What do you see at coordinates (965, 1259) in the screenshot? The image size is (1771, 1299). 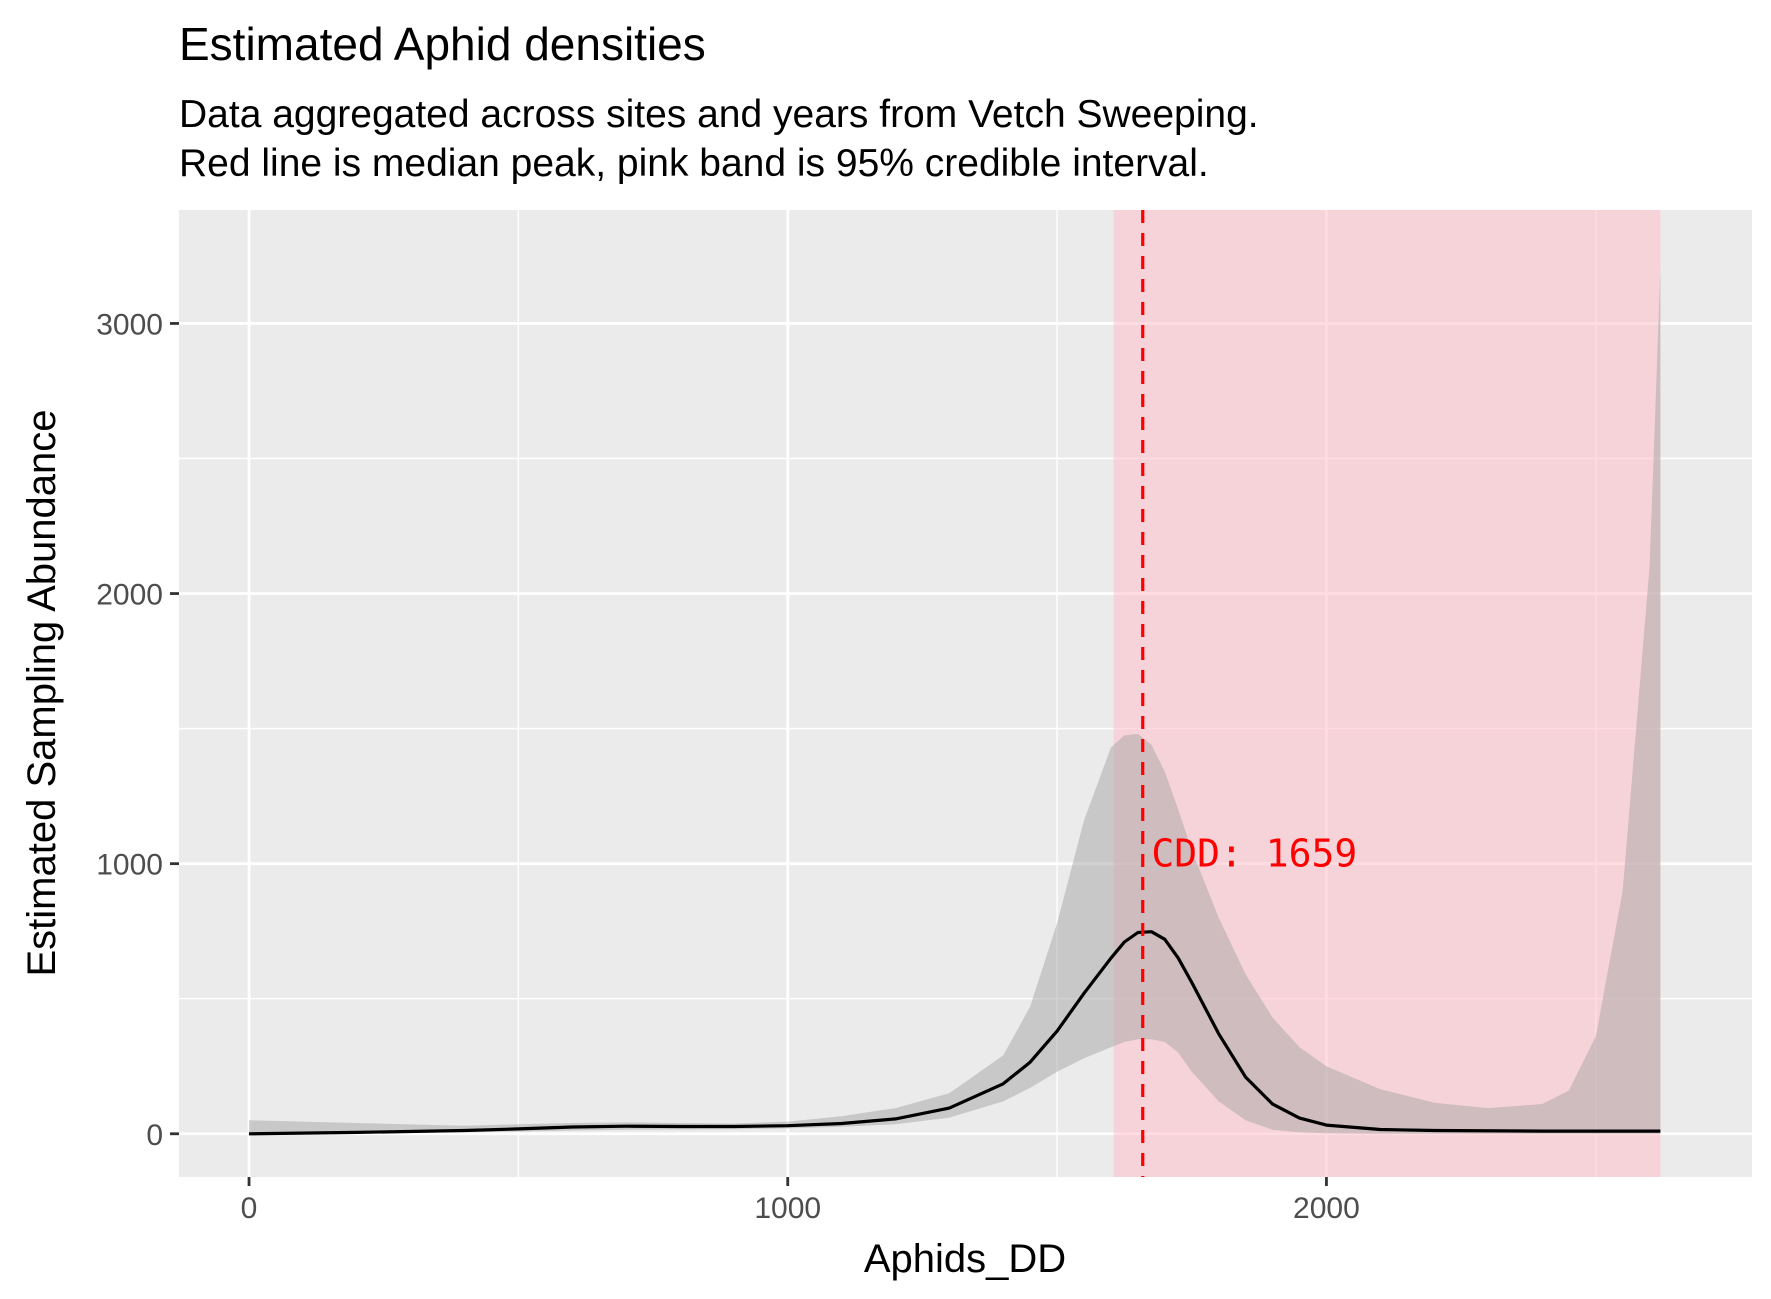 I see `x-axis-title: Aphids_DD` at bounding box center [965, 1259].